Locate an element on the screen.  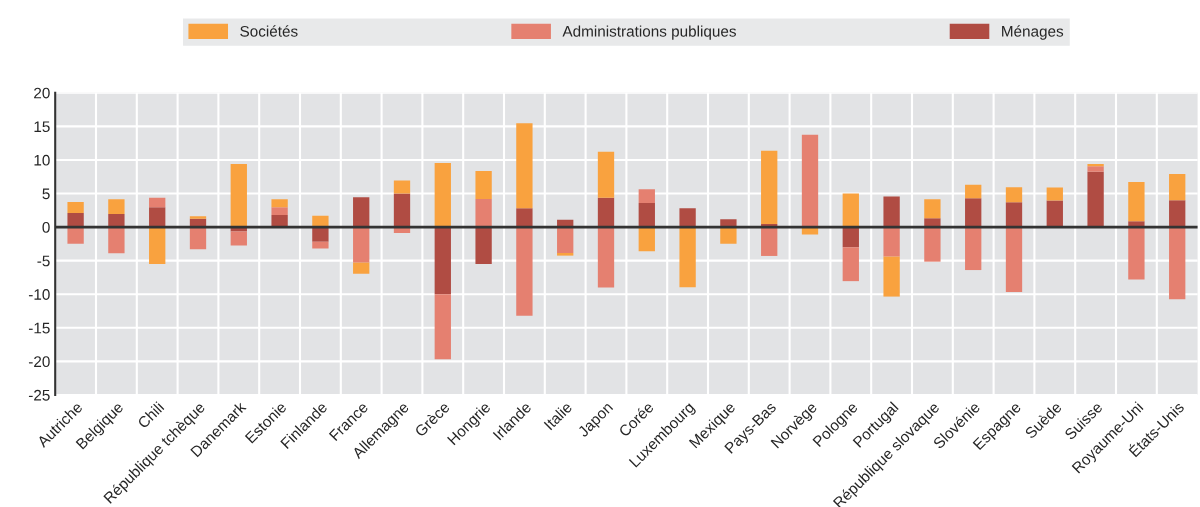
legend-label: Sociétés is located at coordinates (269, 31).